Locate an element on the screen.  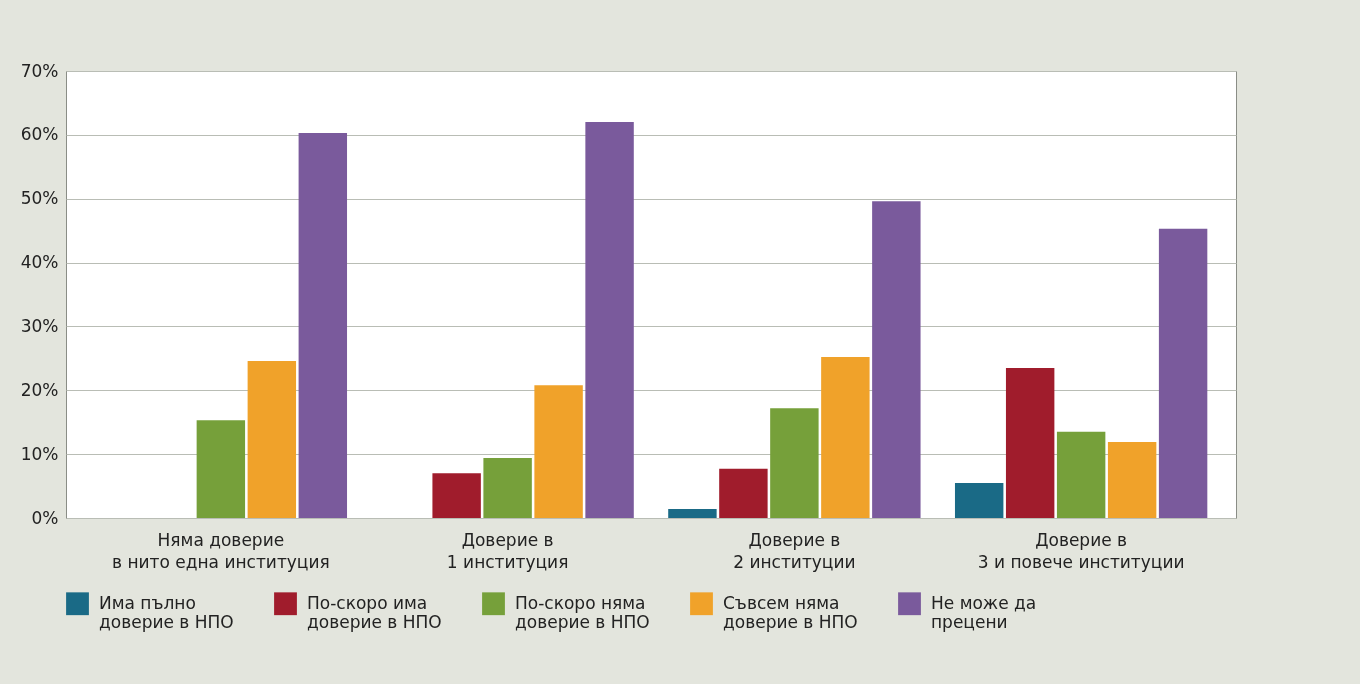
y-tick-label: 10% is located at coordinates (39, 453).